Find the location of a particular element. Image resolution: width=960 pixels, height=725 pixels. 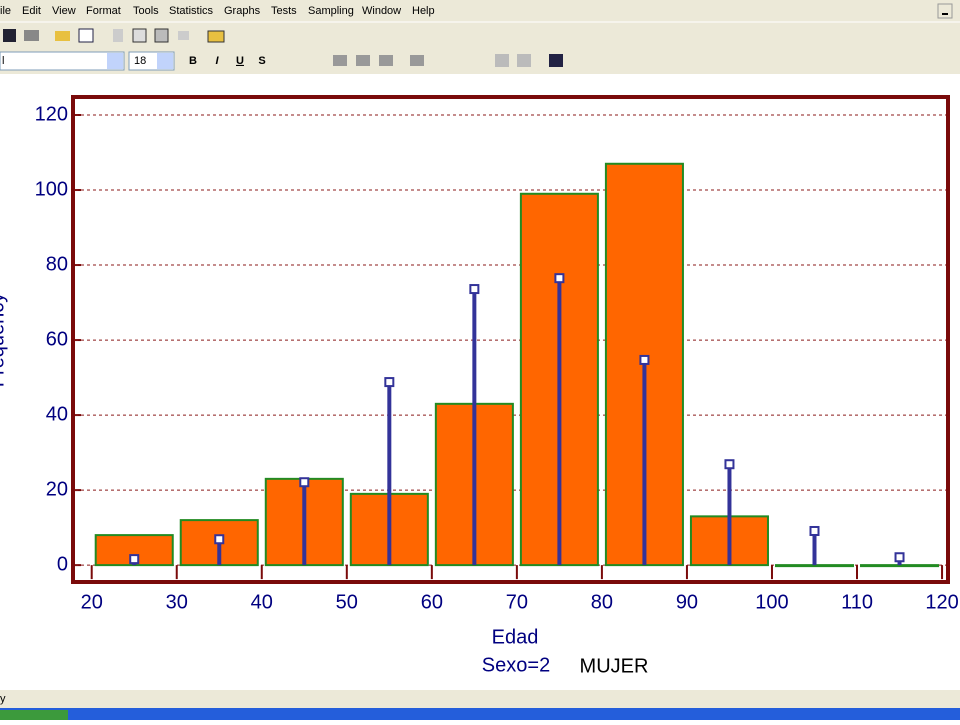

menu-item: Tests is located at coordinates (284, 11).